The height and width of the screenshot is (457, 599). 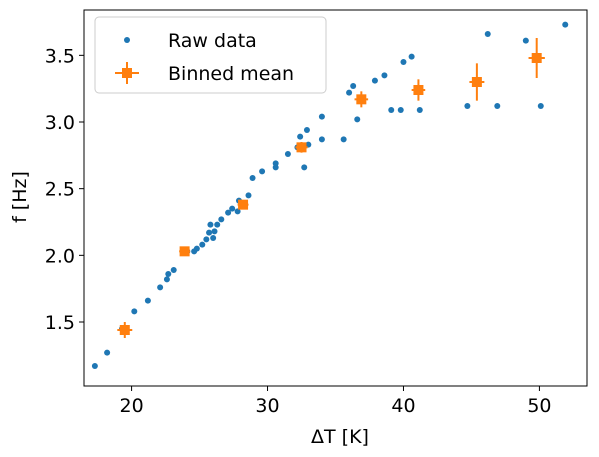 What do you see at coordinates (60, 123) in the screenshot?
I see `y-tick-label: 3.0` at bounding box center [60, 123].